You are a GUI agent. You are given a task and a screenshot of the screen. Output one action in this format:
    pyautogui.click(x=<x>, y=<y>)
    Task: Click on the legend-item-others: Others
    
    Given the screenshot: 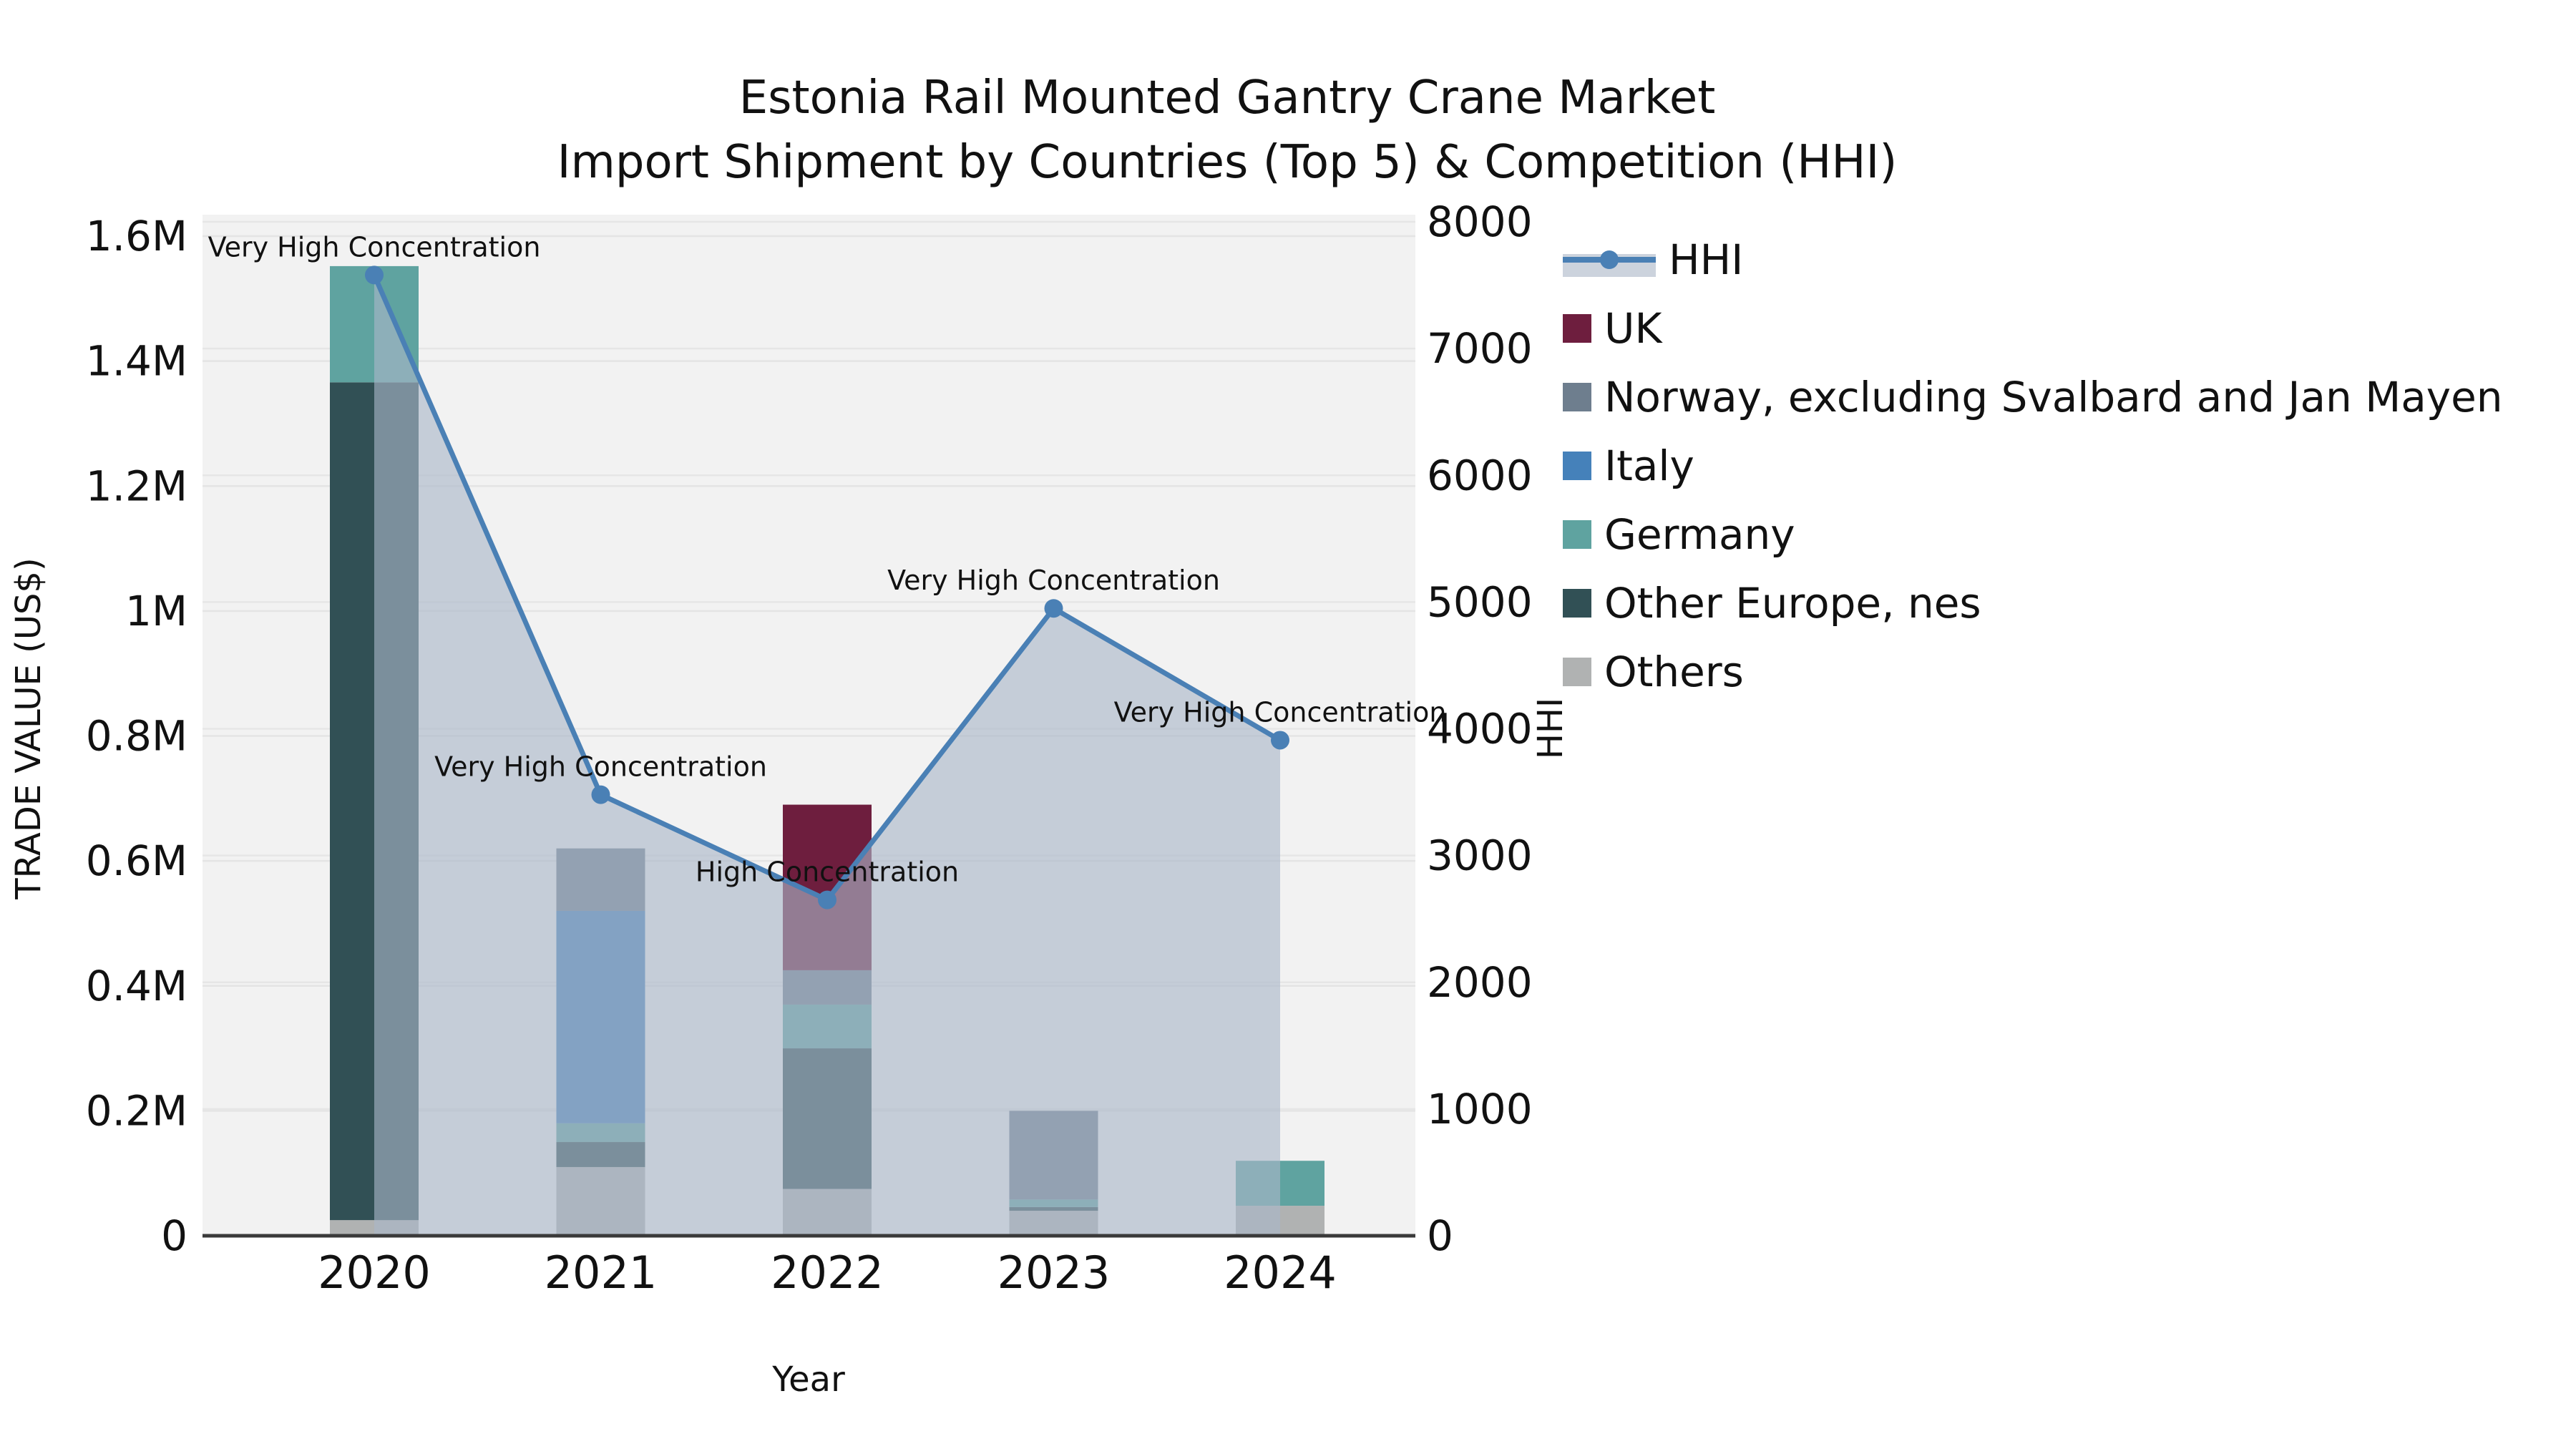 What is the action you would take?
    pyautogui.click(x=2033, y=672)
    